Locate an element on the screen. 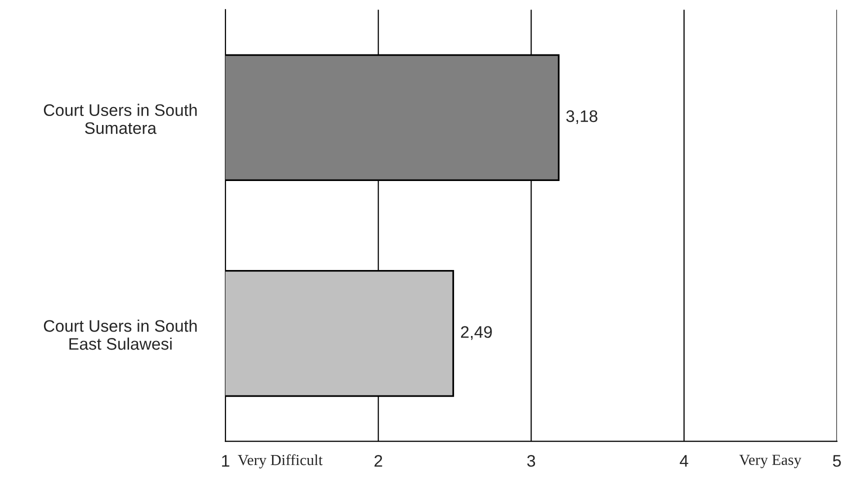 This screenshot has height=485, width=854. text: Very Difficult is located at coordinates (280, 461).